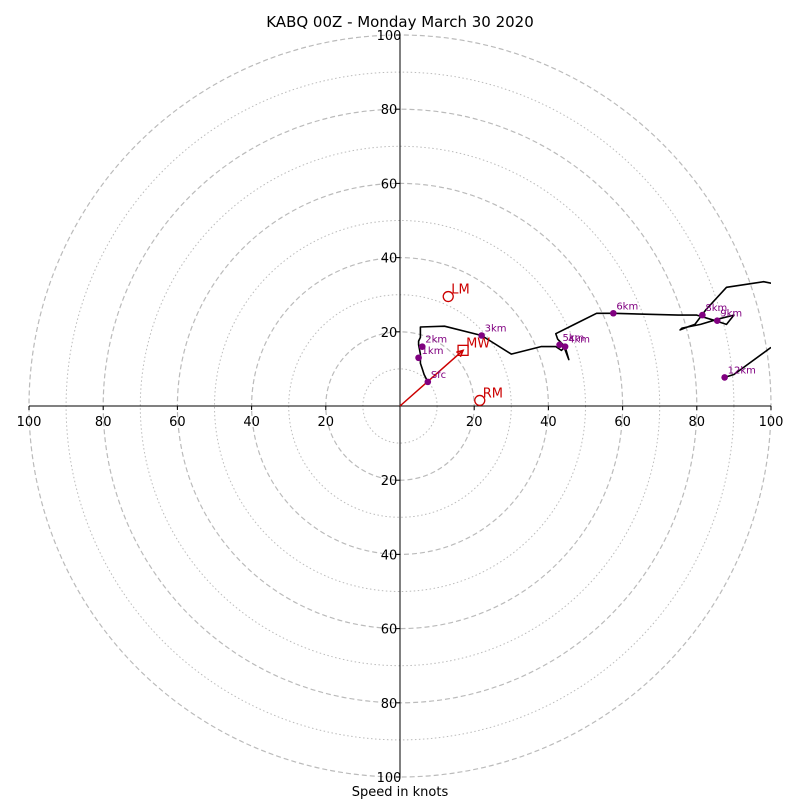 The height and width of the screenshot is (800, 800). What do you see at coordinates (594, 331) in the screenshot?
I see `hodograph-line` at bounding box center [594, 331].